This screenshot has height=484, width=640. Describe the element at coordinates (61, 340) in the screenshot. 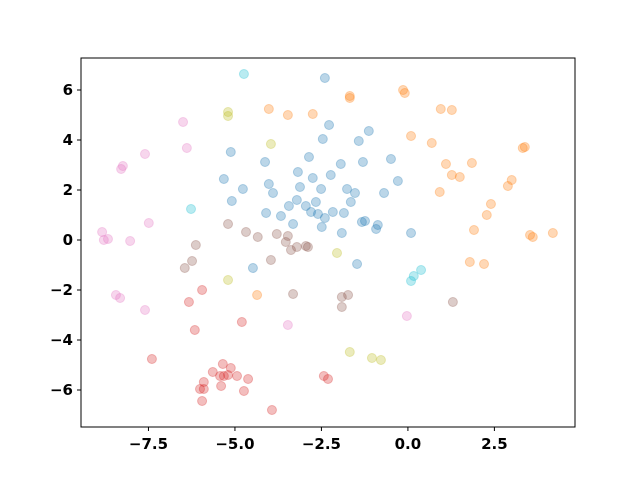

I see `y-tick-label: −4` at that location.